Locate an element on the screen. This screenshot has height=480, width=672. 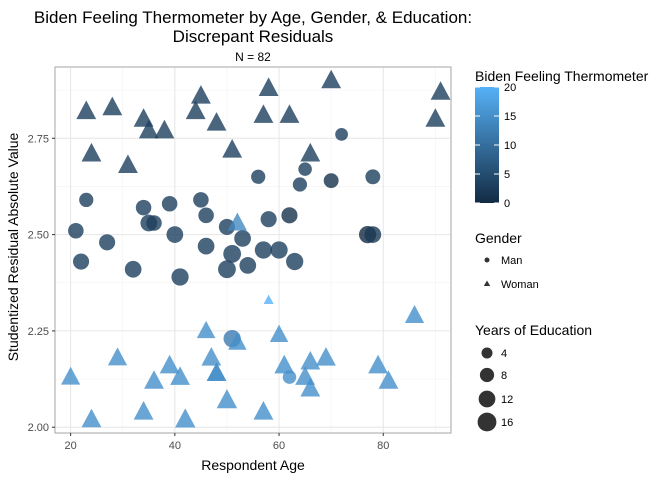
colorbar-tick-label: 10 is located at coordinates (510, 146).